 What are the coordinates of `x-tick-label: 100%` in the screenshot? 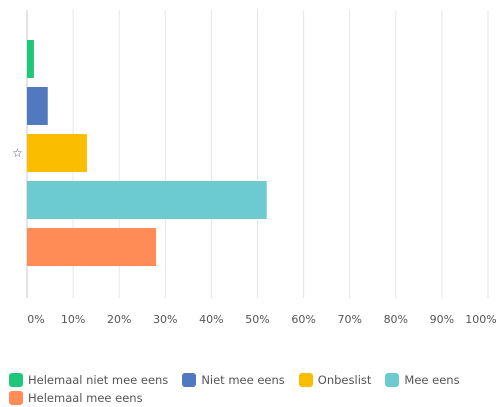 It's located at (480, 319).